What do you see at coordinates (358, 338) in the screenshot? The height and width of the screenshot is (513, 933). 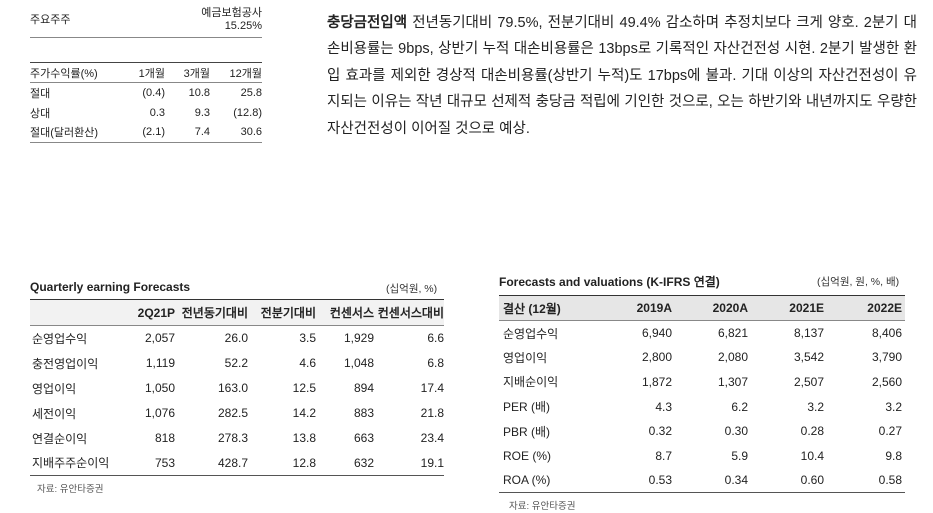 I see `cell: 1,929` at bounding box center [358, 338].